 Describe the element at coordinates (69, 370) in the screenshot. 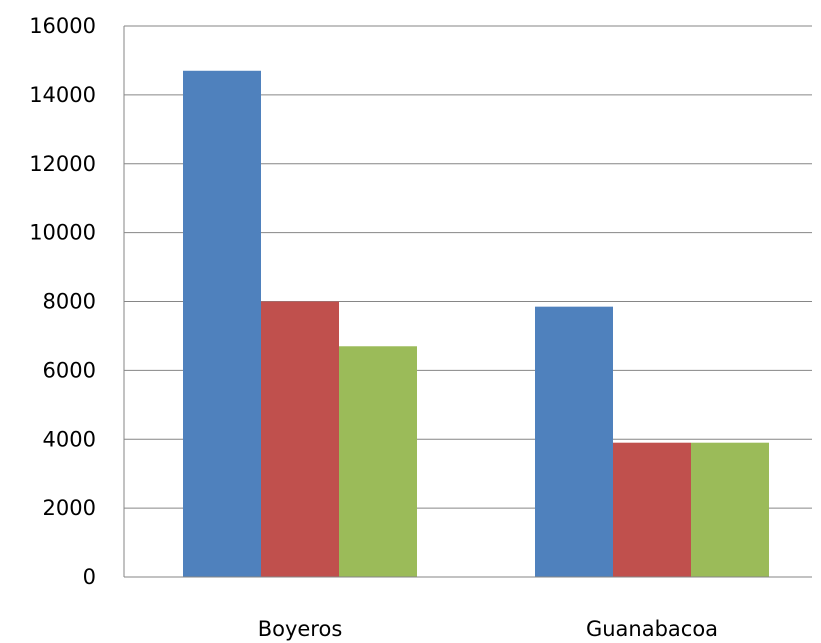

I see `y-tick-label-6000: 6000` at that location.